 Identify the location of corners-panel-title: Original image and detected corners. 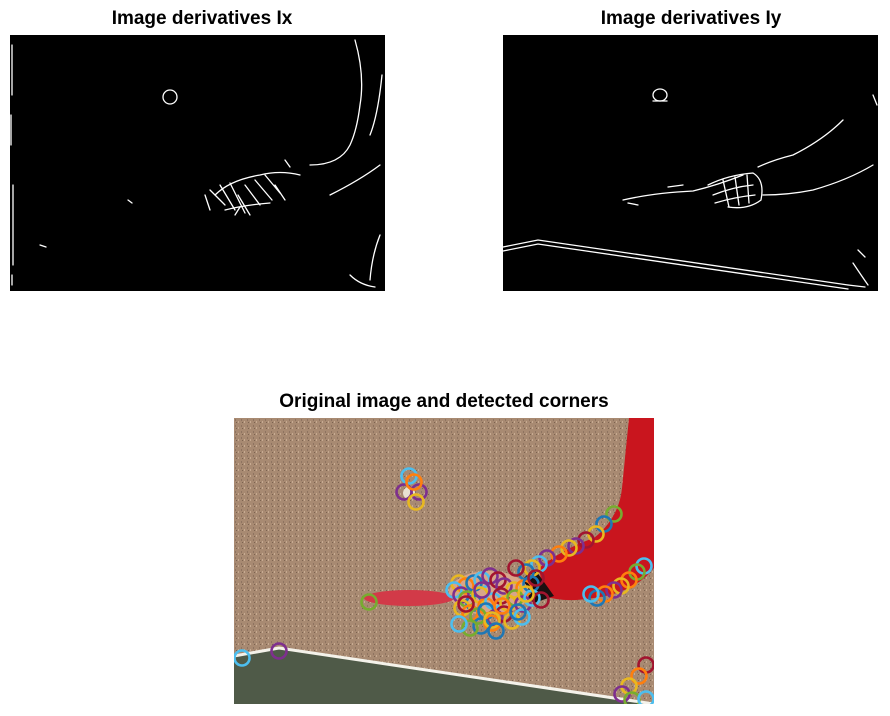
(444, 401).